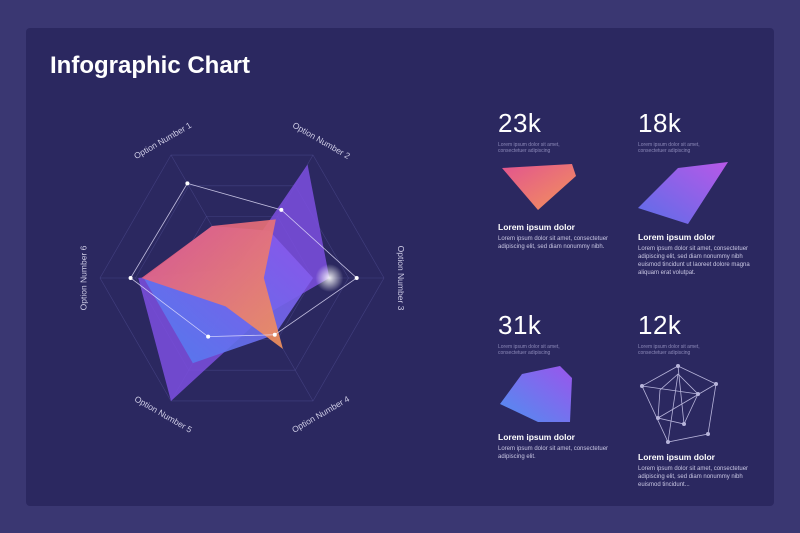 The image size is (800, 533). What do you see at coordinates (150, 65) in the screenshot?
I see `chart-title: Infographic Chart` at bounding box center [150, 65].